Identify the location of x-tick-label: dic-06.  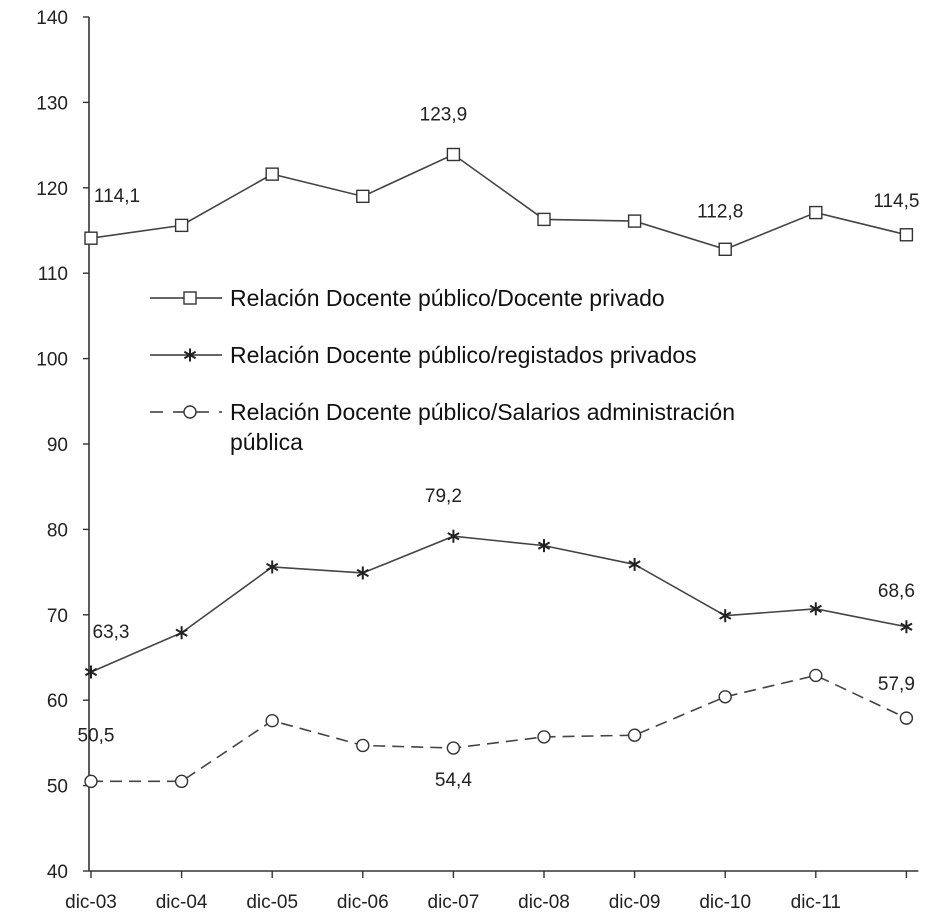
(363, 902).